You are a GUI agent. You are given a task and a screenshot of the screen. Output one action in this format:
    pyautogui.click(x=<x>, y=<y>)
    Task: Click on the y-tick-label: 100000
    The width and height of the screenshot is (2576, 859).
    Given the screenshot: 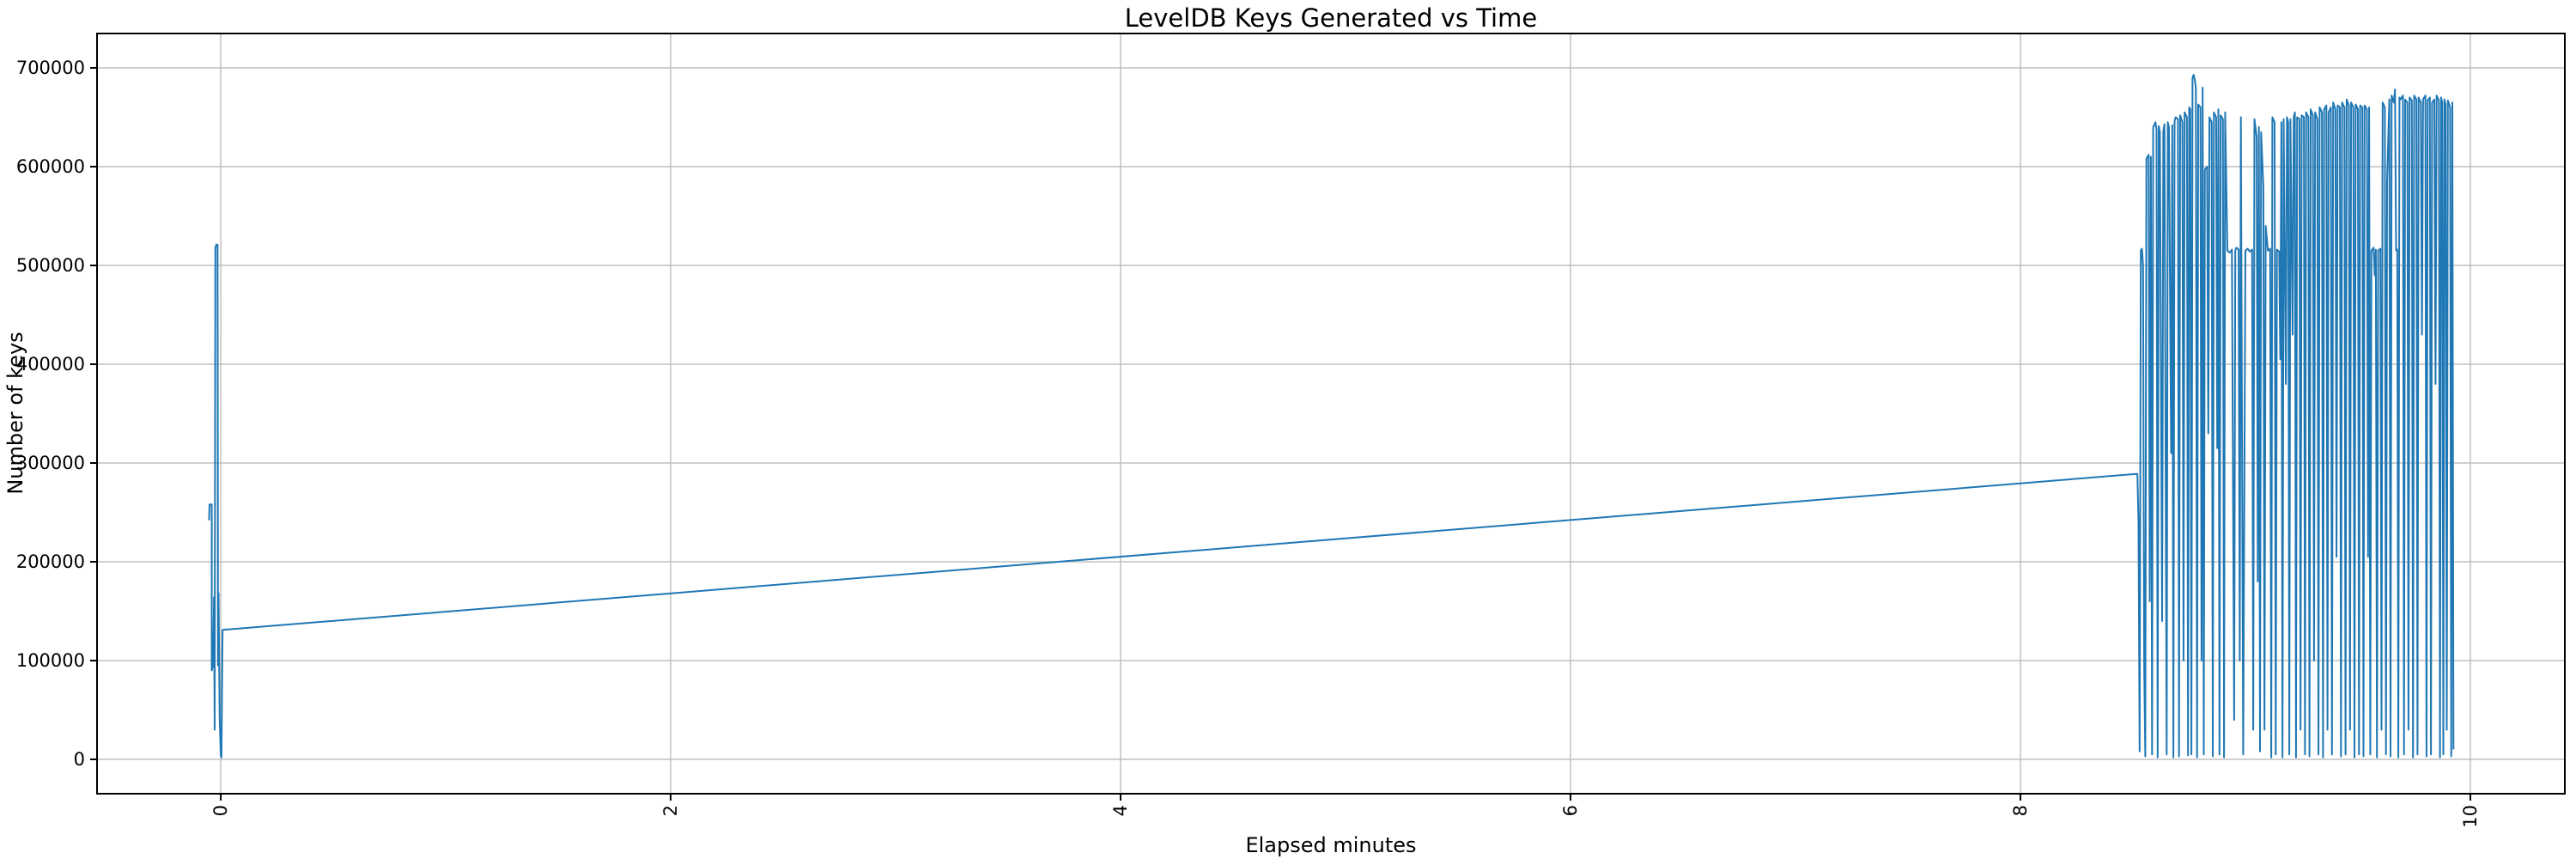 What is the action you would take?
    pyautogui.click(x=50, y=661)
    